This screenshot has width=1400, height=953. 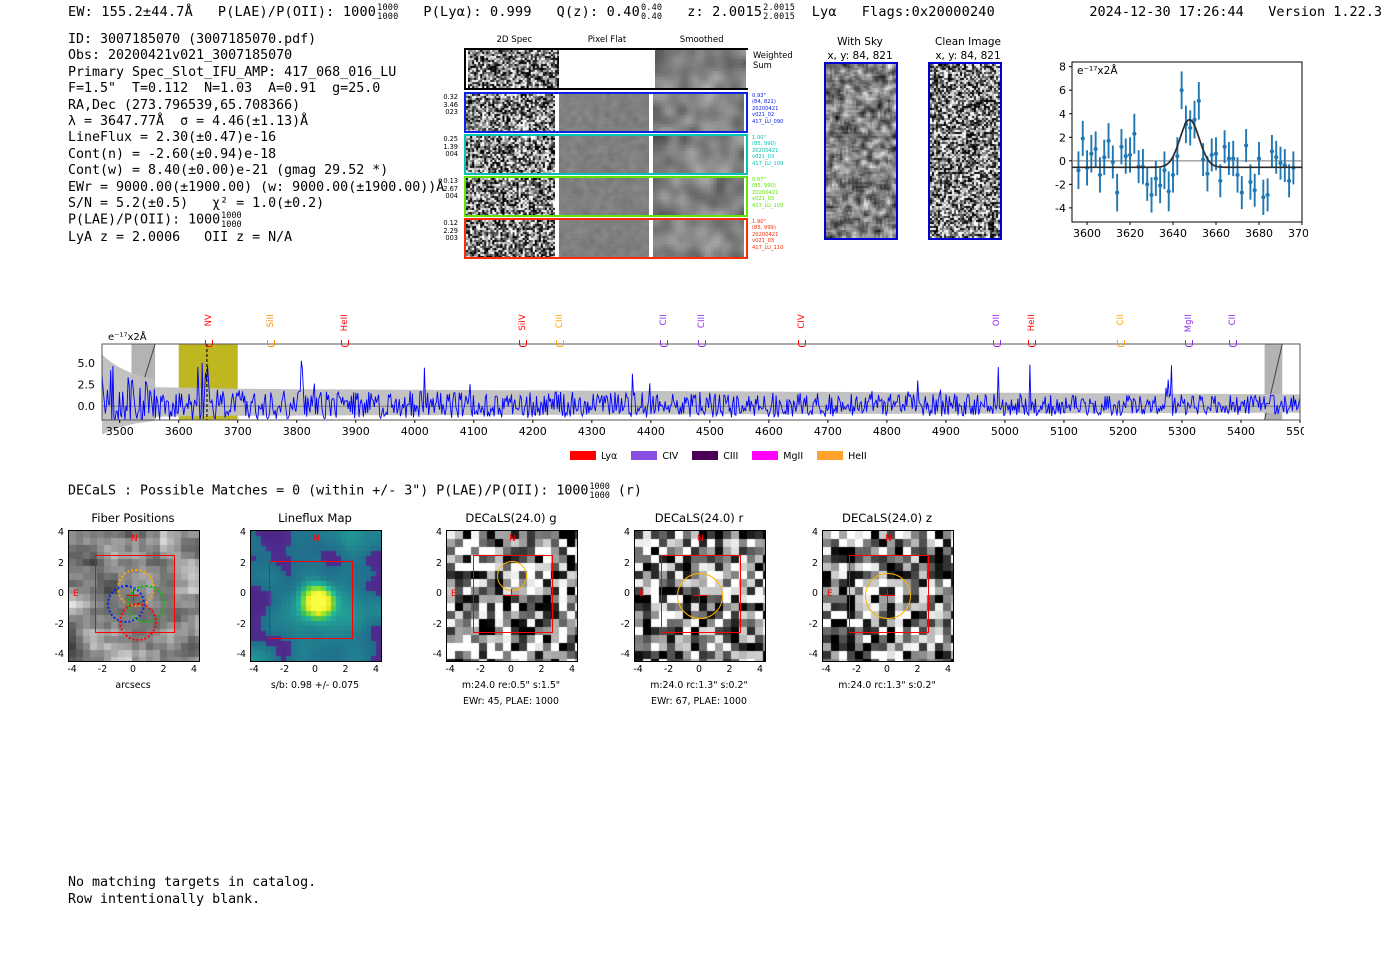 What do you see at coordinates (172, 154) in the screenshot?
I see `info-line-contn: Cont(n) = -2.60(±0.94)e-18` at bounding box center [172, 154].